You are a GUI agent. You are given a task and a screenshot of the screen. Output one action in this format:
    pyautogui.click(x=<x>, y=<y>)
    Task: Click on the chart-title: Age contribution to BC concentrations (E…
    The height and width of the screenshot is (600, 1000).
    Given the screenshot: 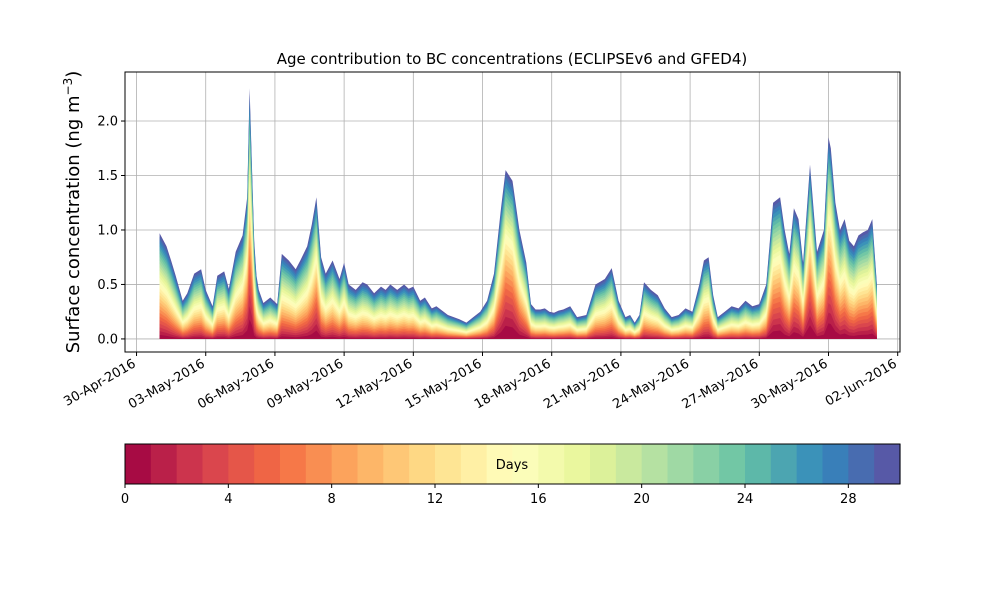 What is the action you would take?
    pyautogui.click(x=512, y=59)
    